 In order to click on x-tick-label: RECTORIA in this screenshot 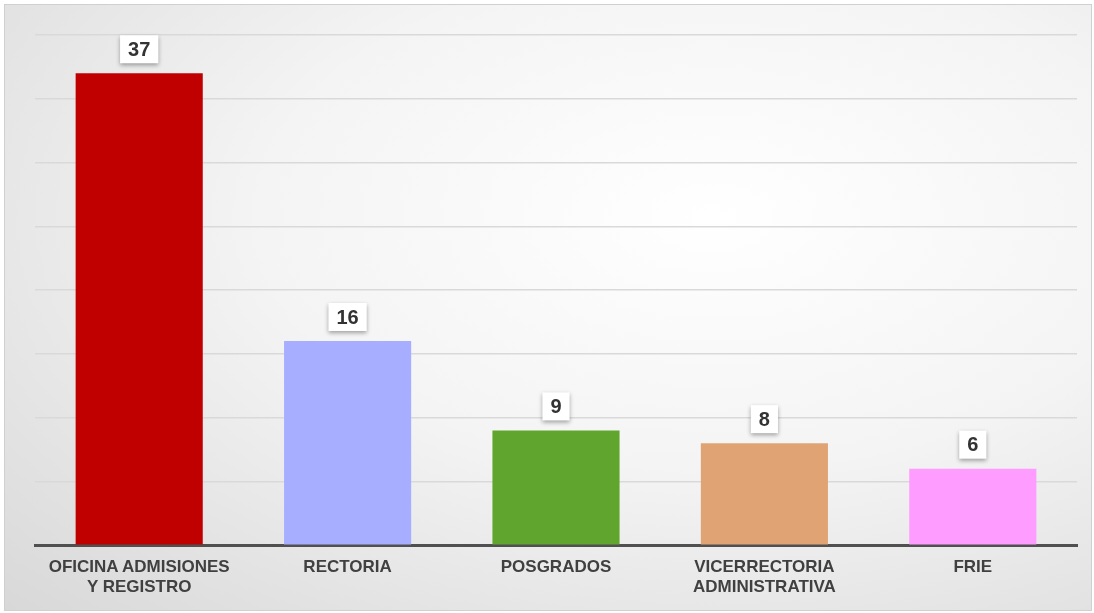, I will do `click(347, 567)`.